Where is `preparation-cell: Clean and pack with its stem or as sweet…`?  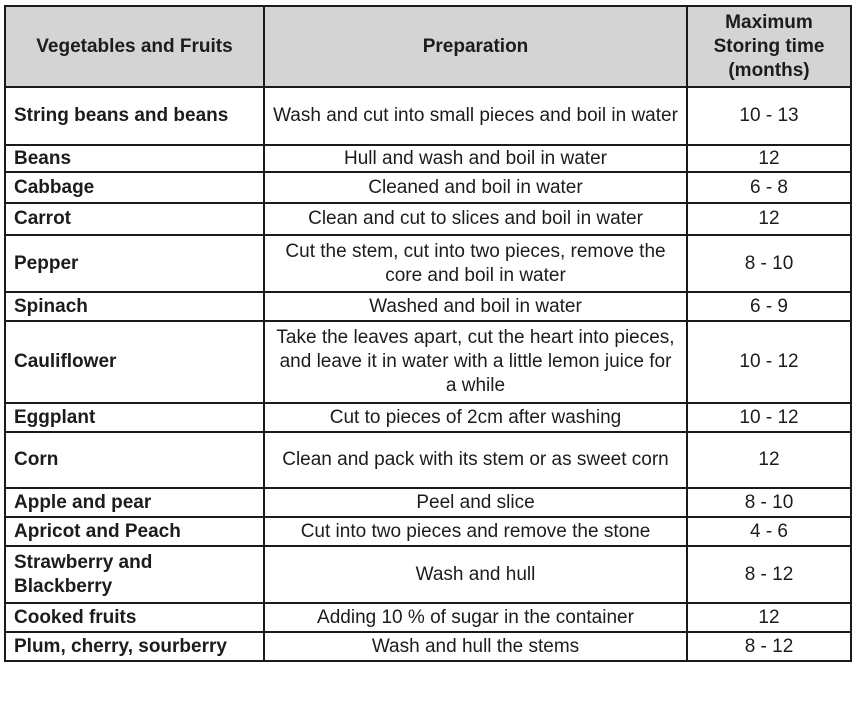 preparation-cell: Clean and pack with its stem or as sweet… is located at coordinates (475, 460).